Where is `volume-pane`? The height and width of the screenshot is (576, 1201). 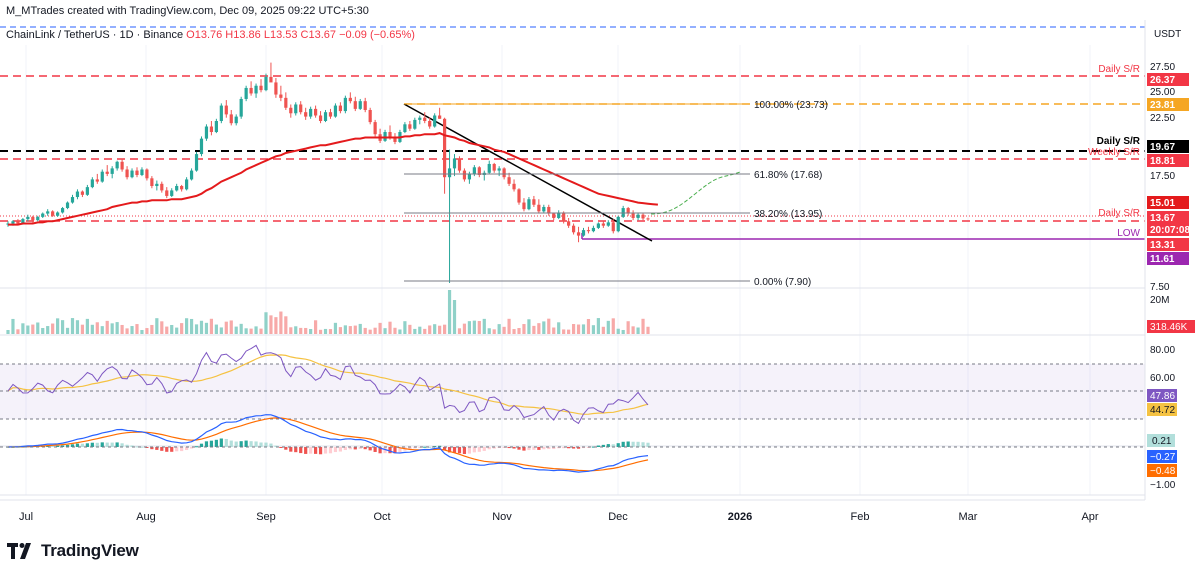 volume-pane is located at coordinates (328, 312).